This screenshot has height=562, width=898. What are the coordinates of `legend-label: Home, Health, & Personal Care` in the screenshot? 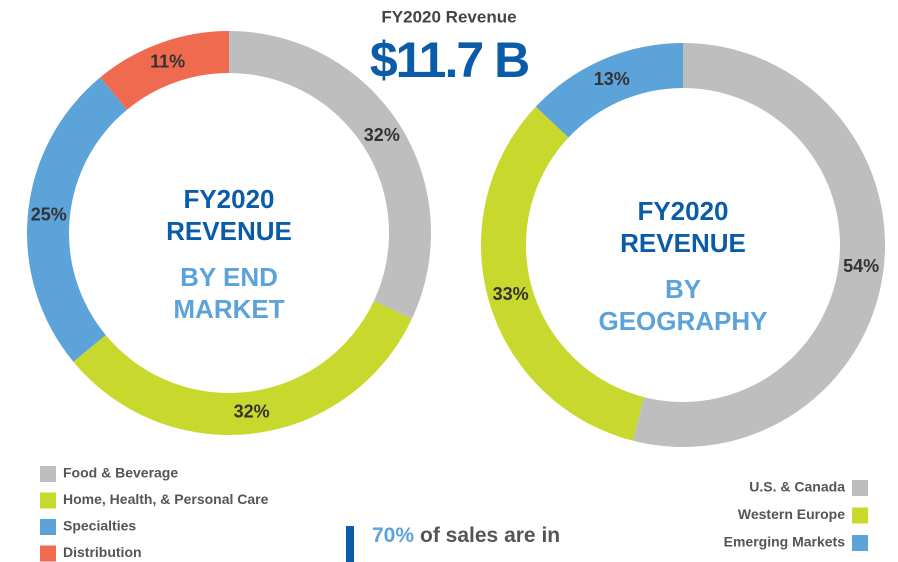 It's located at (166, 499).